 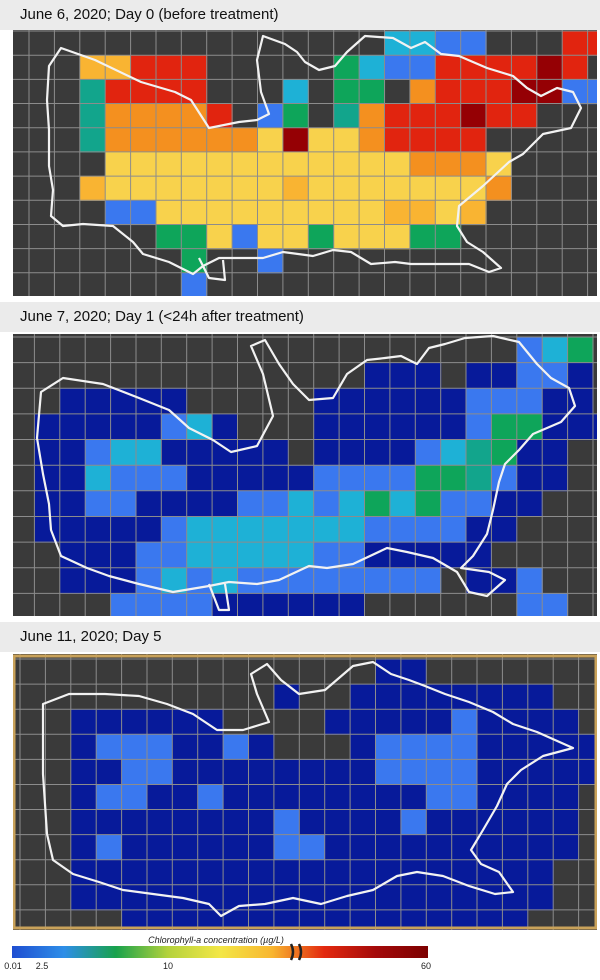 What do you see at coordinates (219, 597) in the screenshot?
I see `lake-inlet` at bounding box center [219, 597].